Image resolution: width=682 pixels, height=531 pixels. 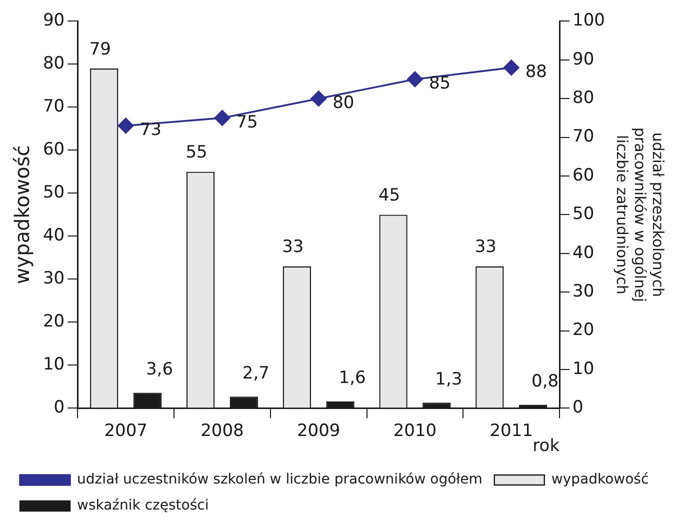 I want to click on x-tick-label: 2009, so click(x=318, y=430).